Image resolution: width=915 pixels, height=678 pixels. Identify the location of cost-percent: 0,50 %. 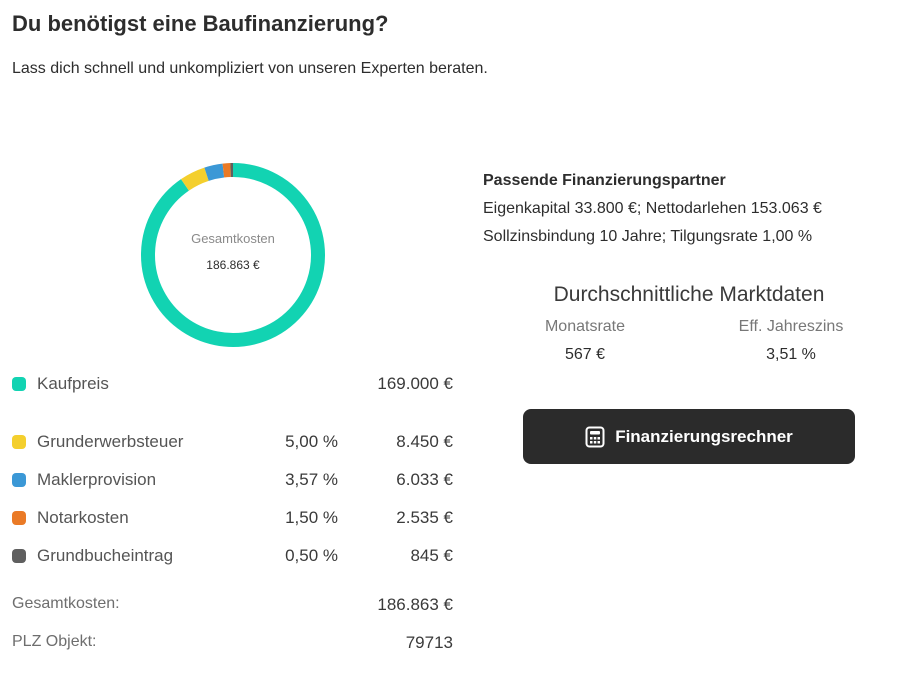
(311, 555).